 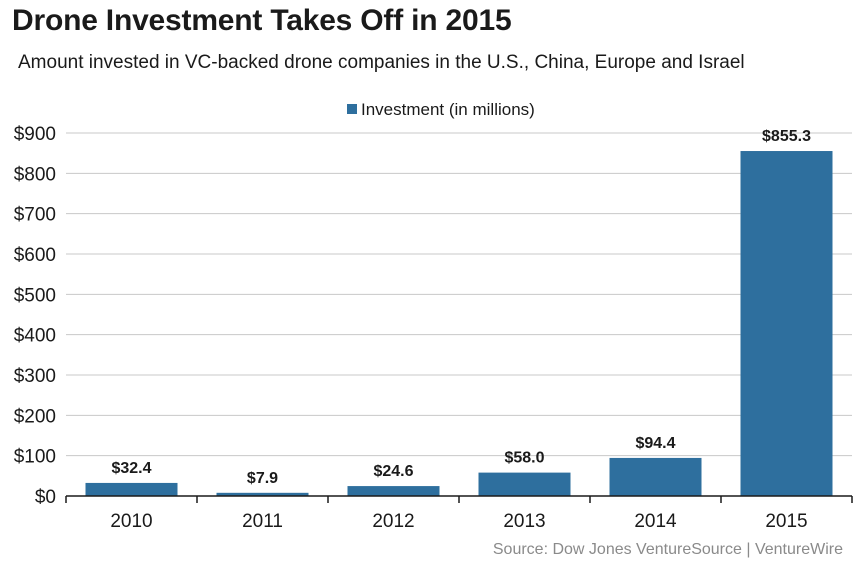 What do you see at coordinates (131, 468) in the screenshot?
I see `data-label: $32.4` at bounding box center [131, 468].